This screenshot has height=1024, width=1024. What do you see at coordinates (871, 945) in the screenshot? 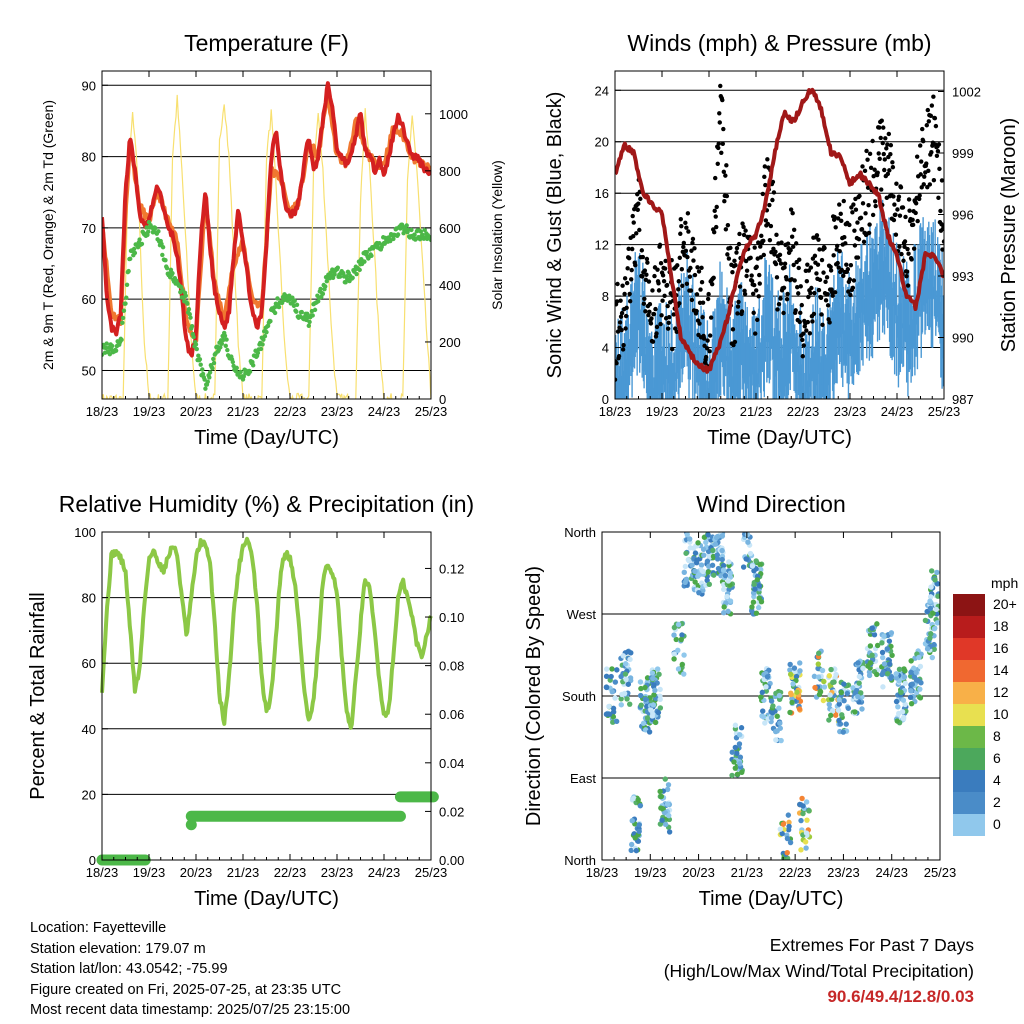
I see `extremes-title: Extremes For Past 7 Days` at bounding box center [871, 945].